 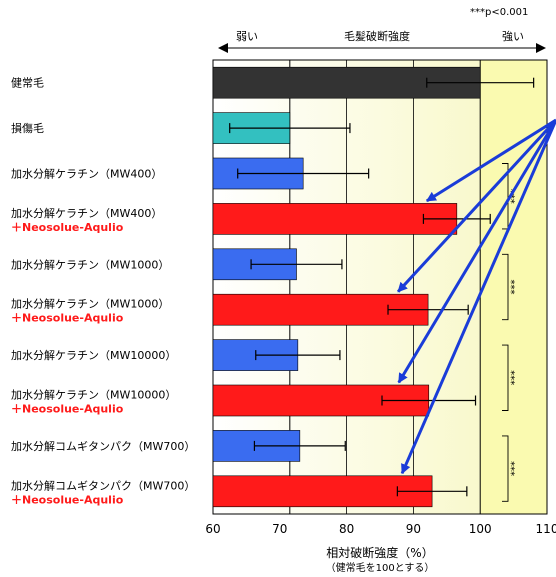 I want to click on strength-weak-label: 弱い, so click(x=247, y=36).